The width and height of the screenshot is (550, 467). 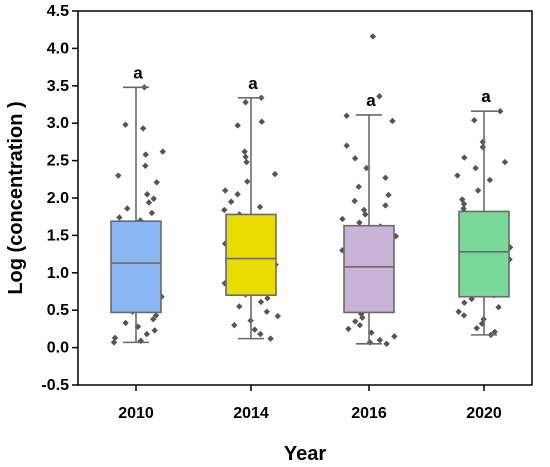 What do you see at coordinates (136, 215) in the screenshot?
I see `box-2010` at bounding box center [136, 215].